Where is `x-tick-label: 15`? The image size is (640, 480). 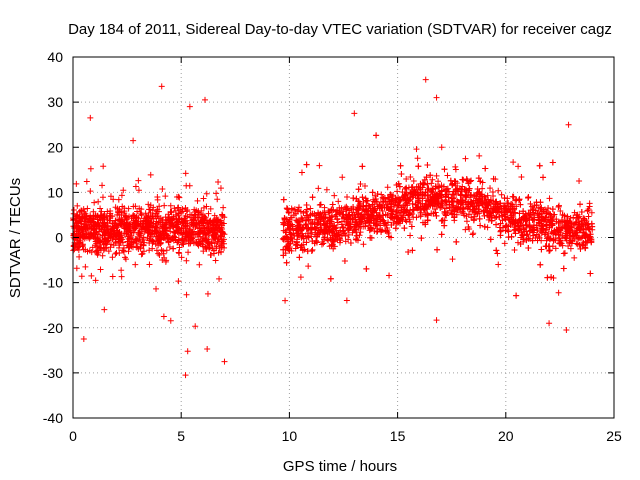 x-tick-label: 15 is located at coordinates (398, 436).